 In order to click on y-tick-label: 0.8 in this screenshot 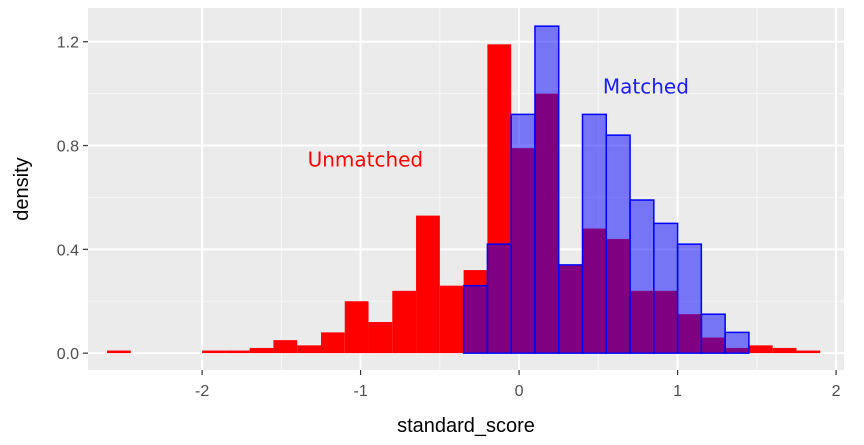, I will do `click(68, 147)`.